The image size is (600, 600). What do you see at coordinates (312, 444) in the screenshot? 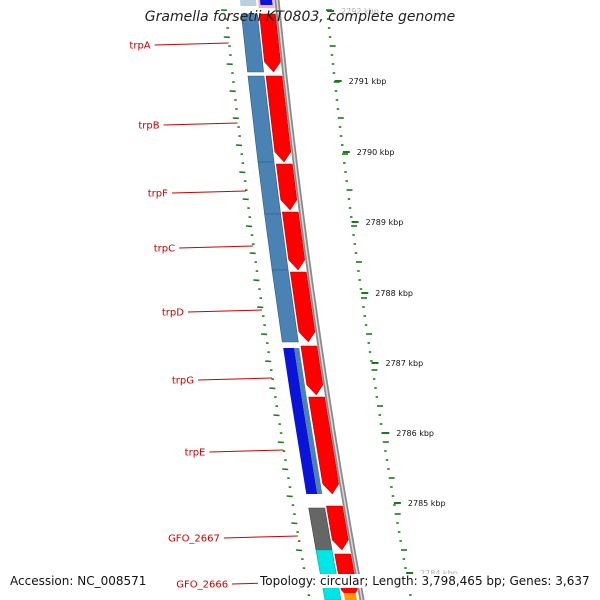
I see `trpE-gene-edge` at bounding box center [312, 444].